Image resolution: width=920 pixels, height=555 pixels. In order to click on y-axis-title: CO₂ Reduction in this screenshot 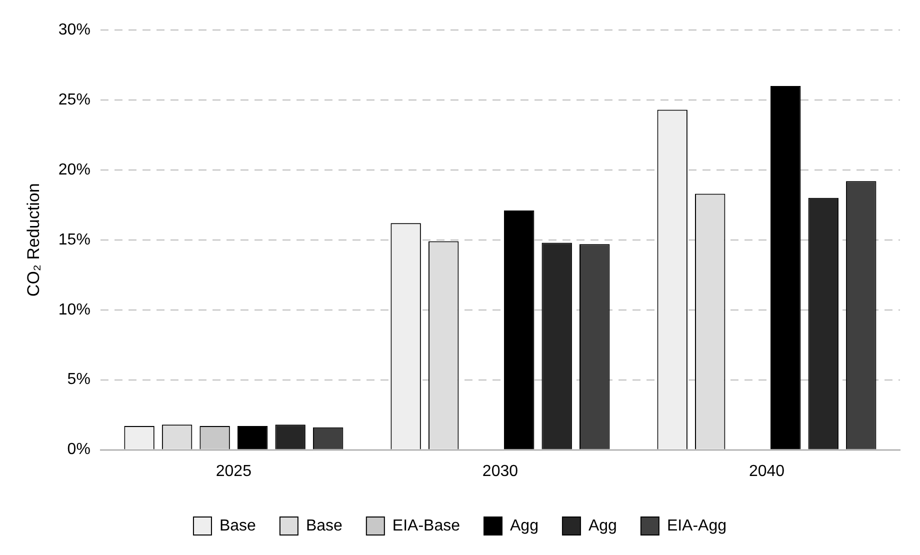, I will do `click(33, 240)`.